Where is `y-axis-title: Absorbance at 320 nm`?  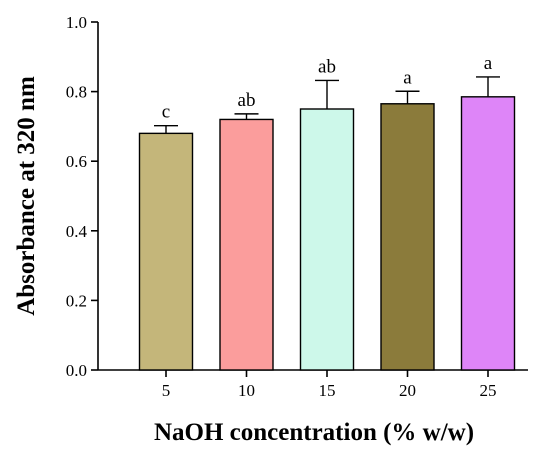 y-axis-title: Absorbance at 320 nm is located at coordinates (26, 196).